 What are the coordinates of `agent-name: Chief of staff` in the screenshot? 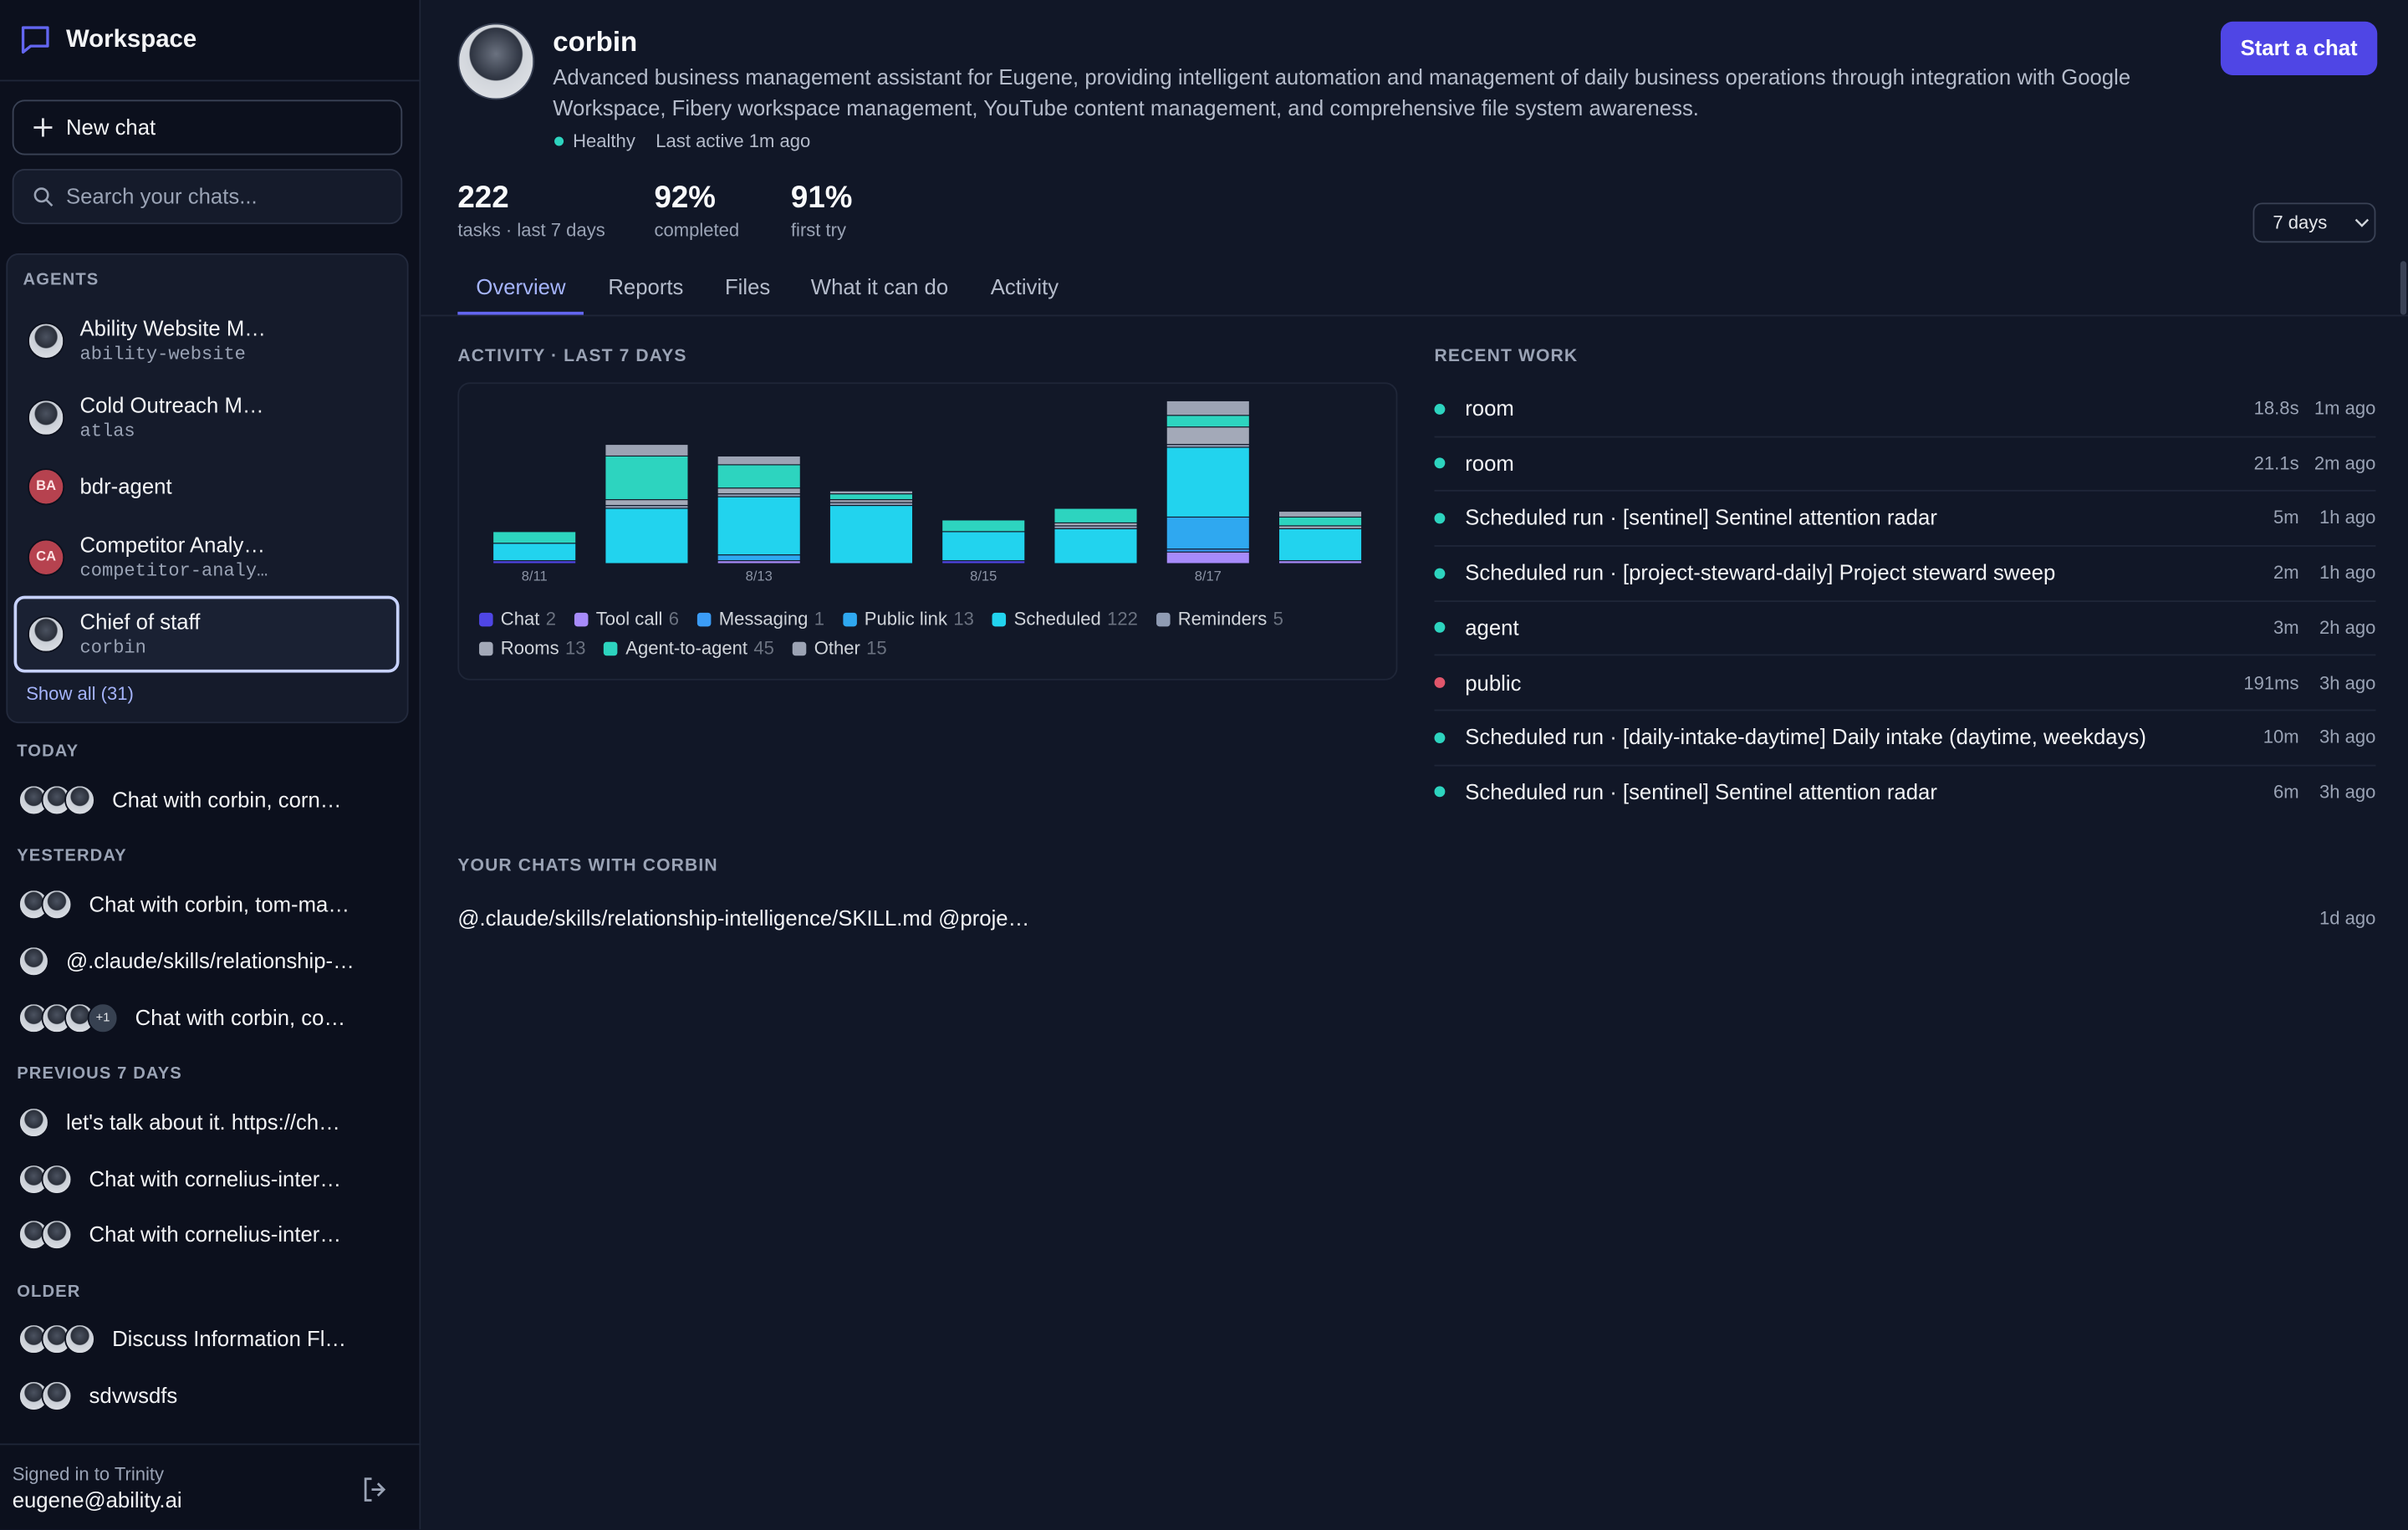 It's located at (140, 621).